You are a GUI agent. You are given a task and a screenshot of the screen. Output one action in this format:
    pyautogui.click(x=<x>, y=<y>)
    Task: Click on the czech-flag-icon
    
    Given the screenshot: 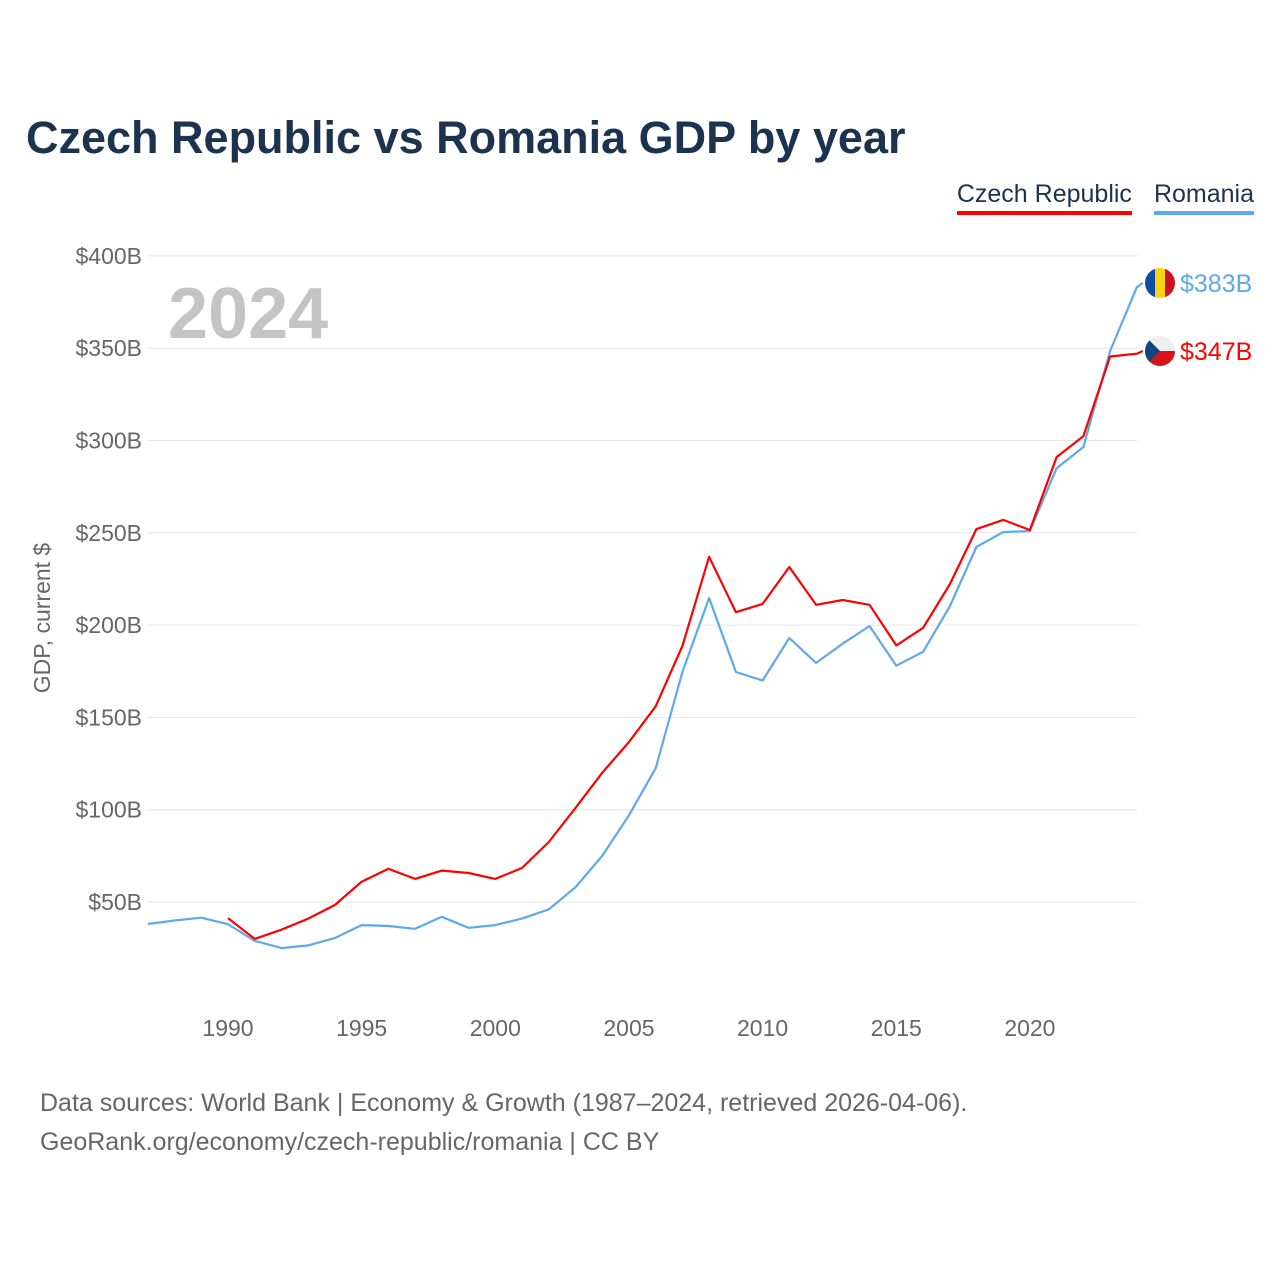 What is the action you would take?
    pyautogui.click(x=1160, y=351)
    